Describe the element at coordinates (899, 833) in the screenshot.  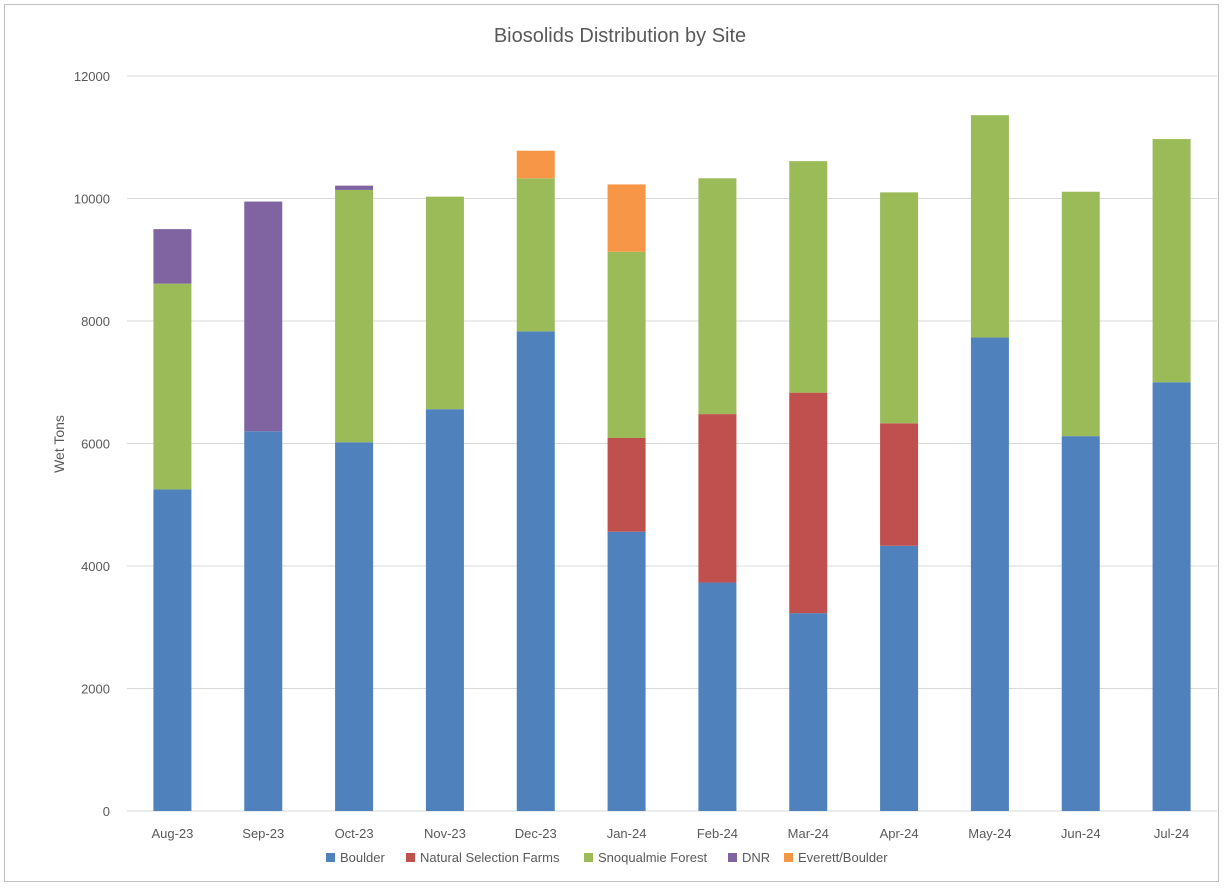
I see `x-tick-label: Apr-24` at that location.